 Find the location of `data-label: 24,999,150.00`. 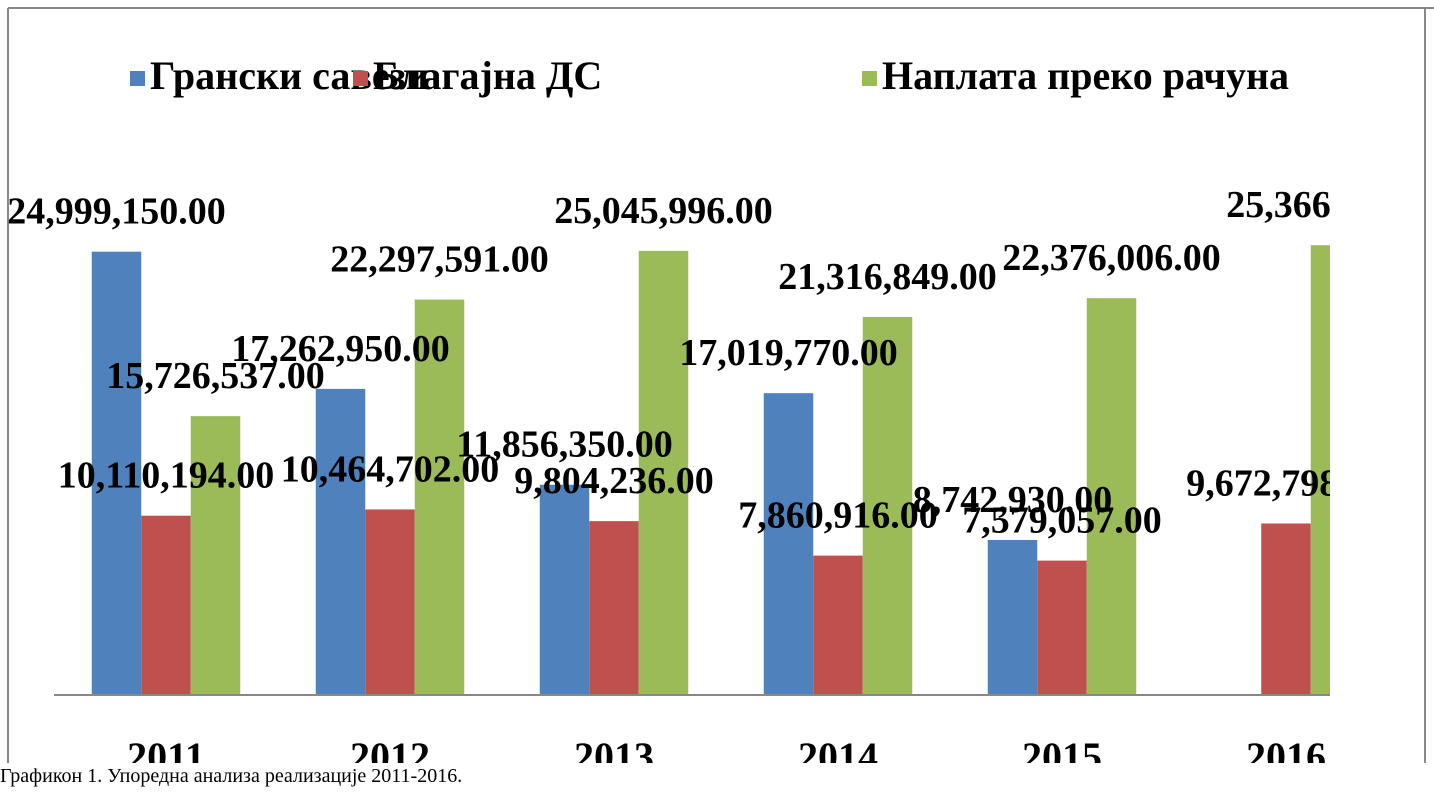

data-label: 24,999,150.00 is located at coordinates (116, 212).